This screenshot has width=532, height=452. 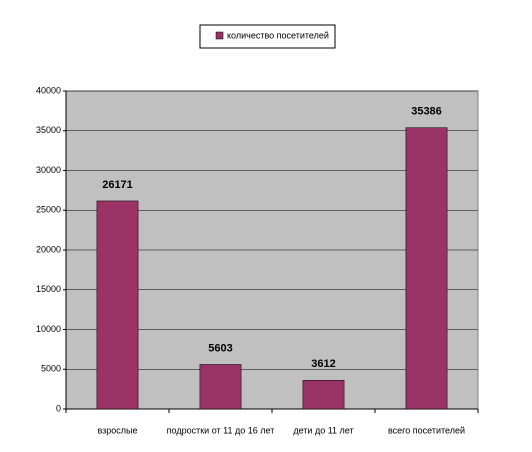 I want to click on x-tick-label: взрослые, so click(x=117, y=430).